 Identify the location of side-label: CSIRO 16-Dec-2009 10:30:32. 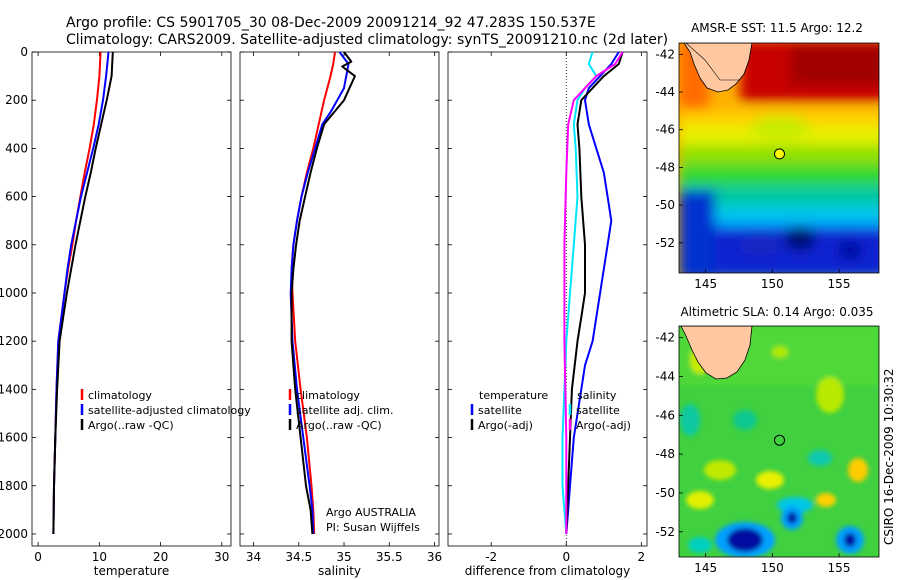
(889, 456).